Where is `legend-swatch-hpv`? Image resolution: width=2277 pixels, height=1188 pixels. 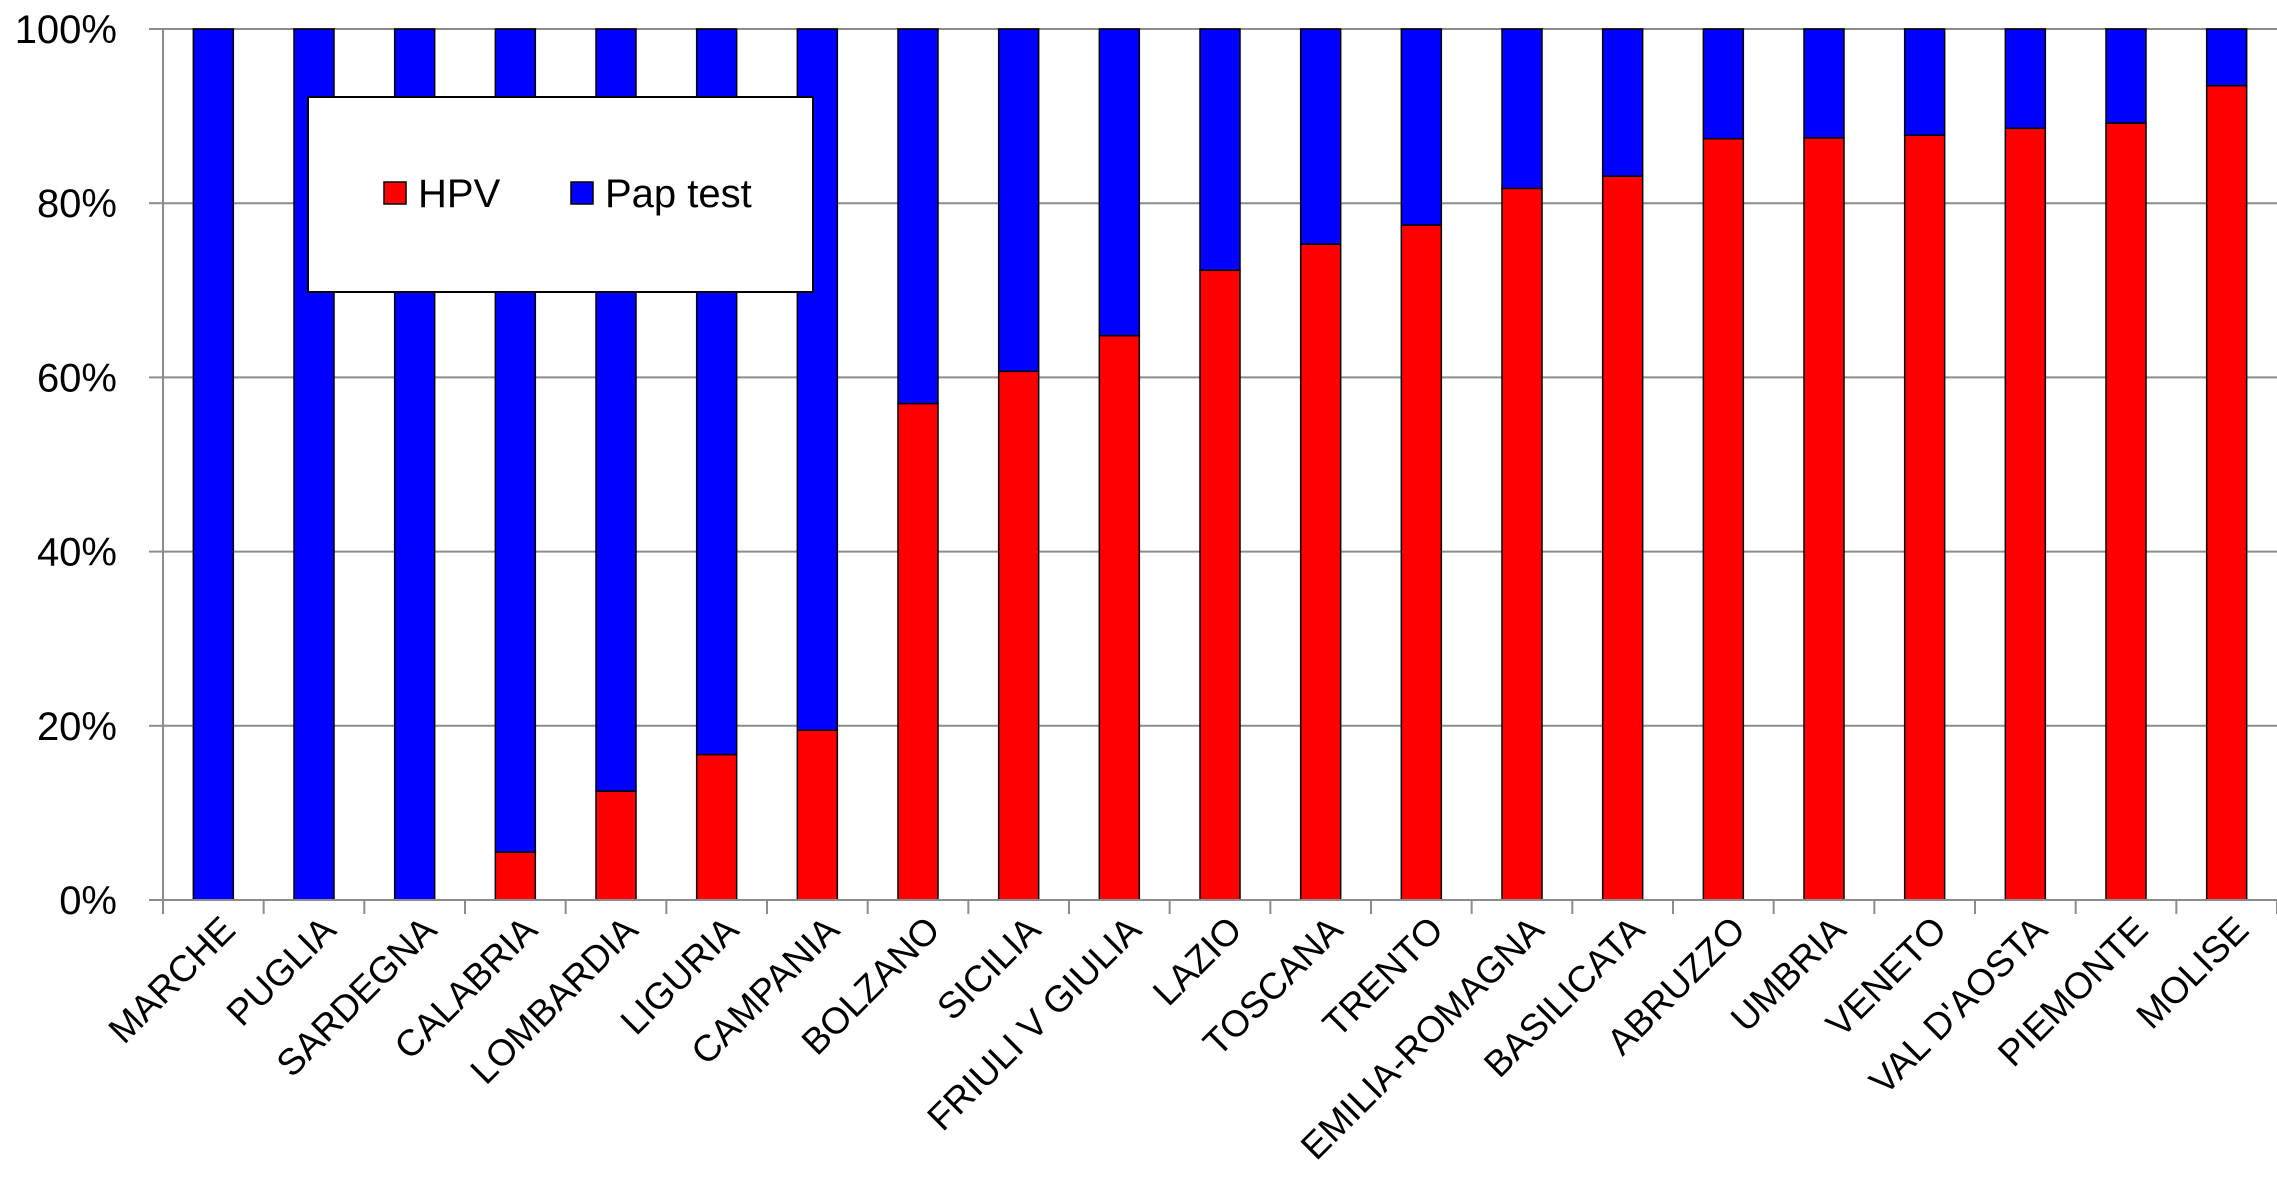 legend-swatch-hpv is located at coordinates (395, 193).